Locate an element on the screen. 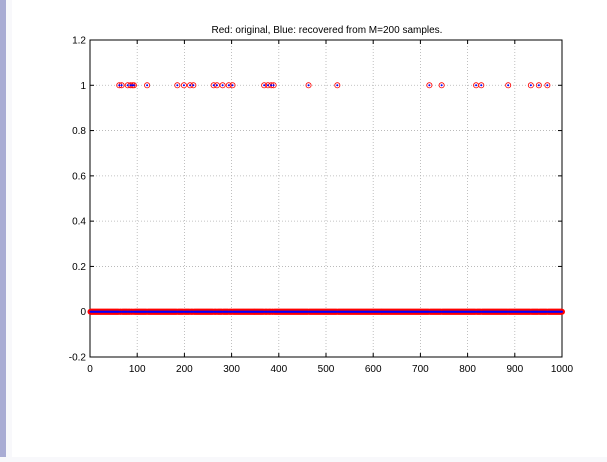 Image resolution: width=607 pixels, height=462 pixels. x-tick-label: 300 is located at coordinates (231, 369).